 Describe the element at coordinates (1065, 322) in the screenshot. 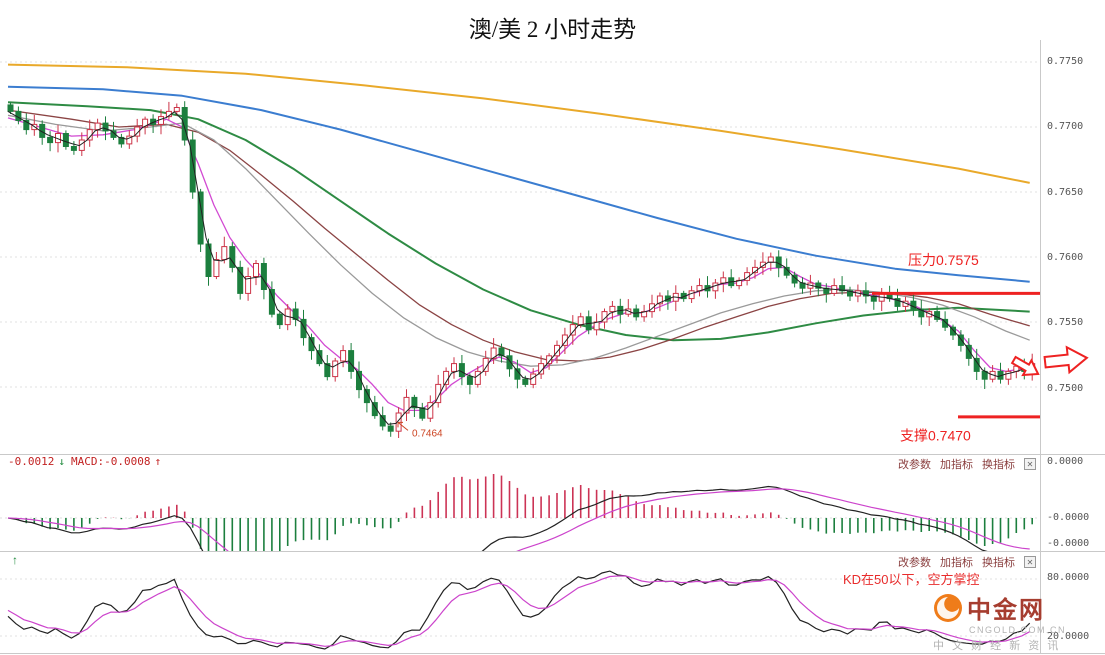

I see `price-tick: 0.7550` at that location.